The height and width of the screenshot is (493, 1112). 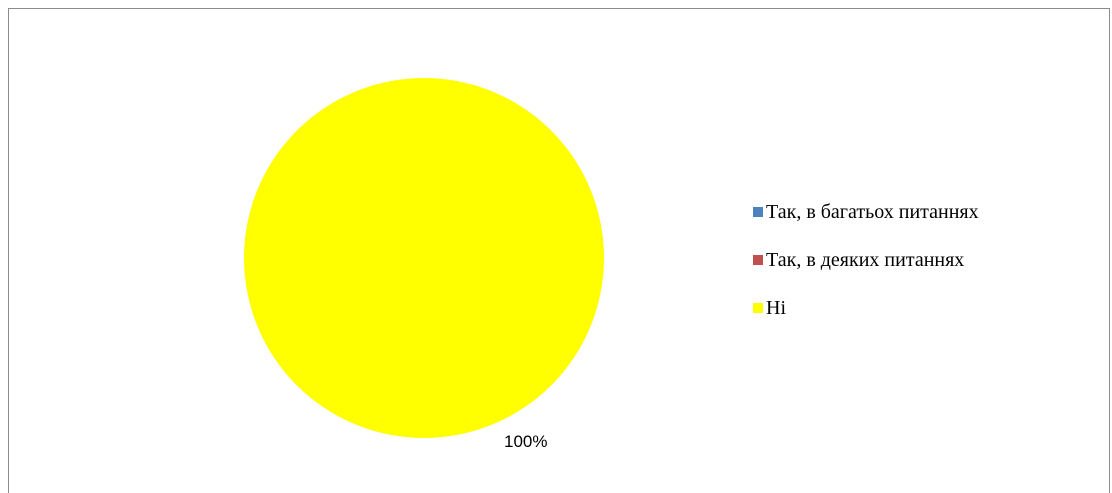 I want to click on legend-swatch-ni-icon, so click(x=758, y=308).